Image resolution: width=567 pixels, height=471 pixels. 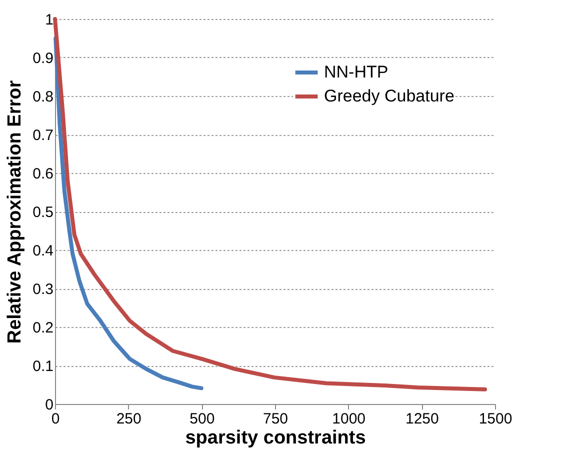 What do you see at coordinates (43, 174) in the screenshot?
I see `y-tick-label: 0.6` at bounding box center [43, 174].